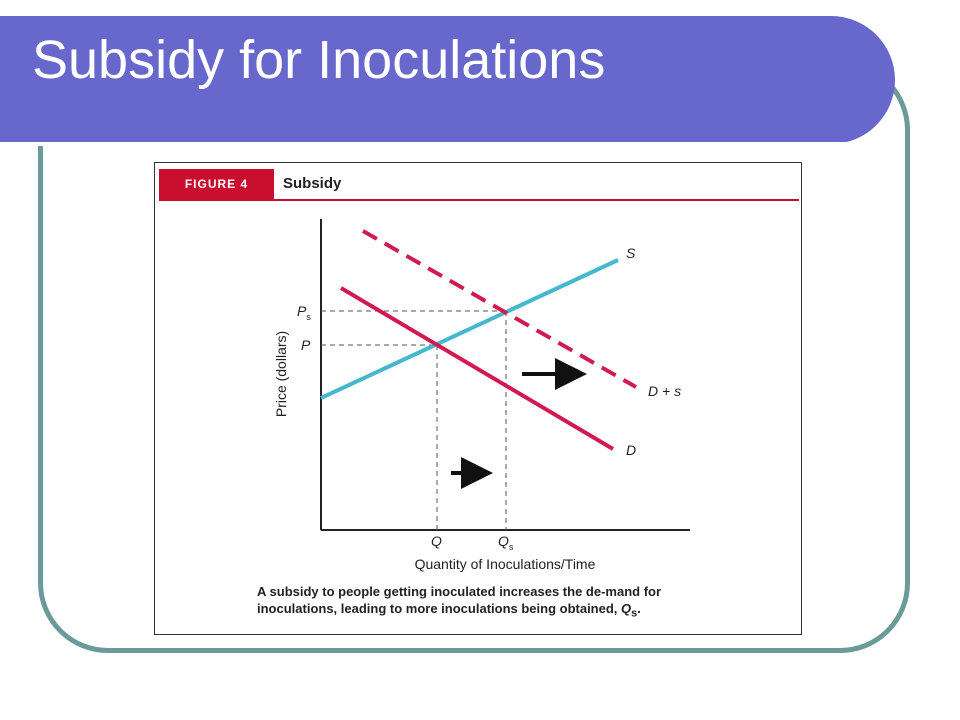 The height and width of the screenshot is (720, 960). I want to click on y-tick-ps: Ps, so click(304, 312).